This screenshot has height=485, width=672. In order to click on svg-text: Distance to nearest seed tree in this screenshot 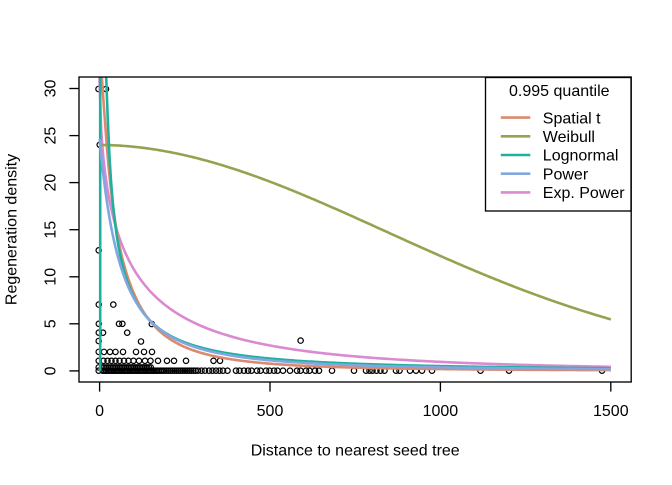, I will do `click(355, 451)`.